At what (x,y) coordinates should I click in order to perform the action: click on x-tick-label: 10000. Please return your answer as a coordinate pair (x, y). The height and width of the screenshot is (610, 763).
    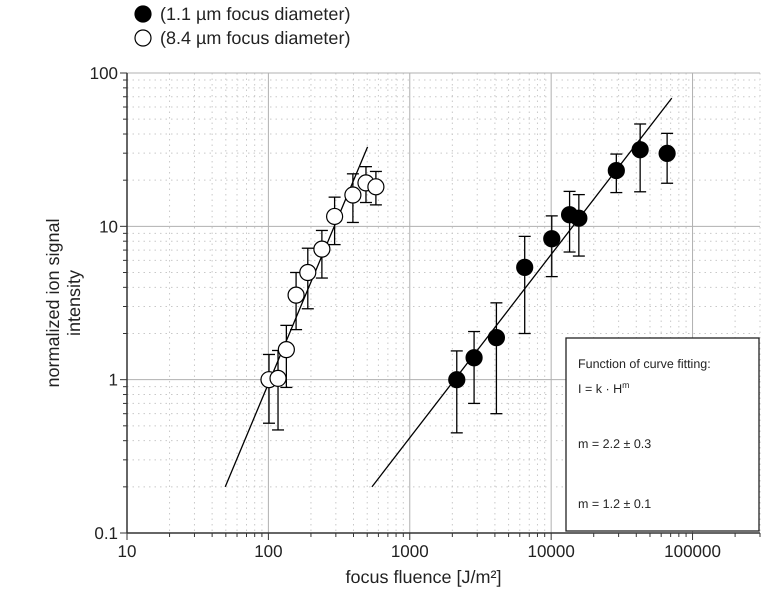
    Looking at the image, I should click on (551, 551).